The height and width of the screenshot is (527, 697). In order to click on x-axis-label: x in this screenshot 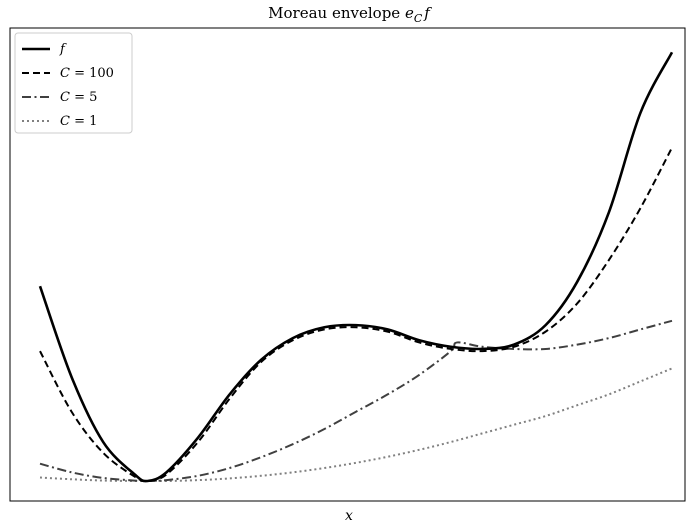, I will do `click(349, 516)`.